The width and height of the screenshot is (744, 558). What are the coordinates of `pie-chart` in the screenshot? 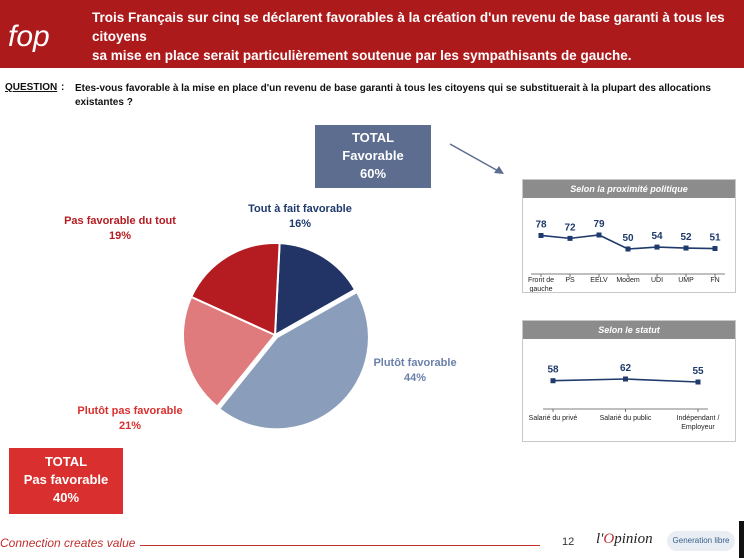 It's located at (276, 336).